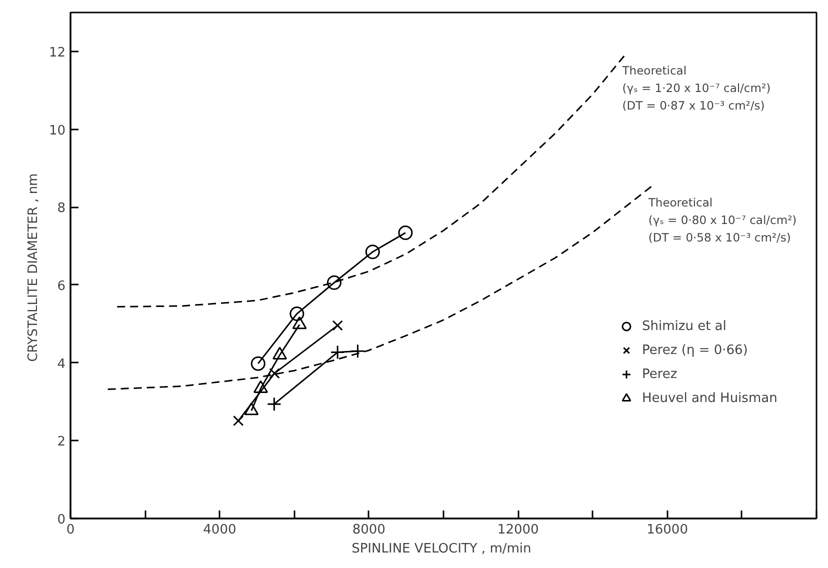 This screenshot has height=568, width=828. What do you see at coordinates (61, 442) in the screenshot?
I see `y-tick-label: 2` at bounding box center [61, 442].